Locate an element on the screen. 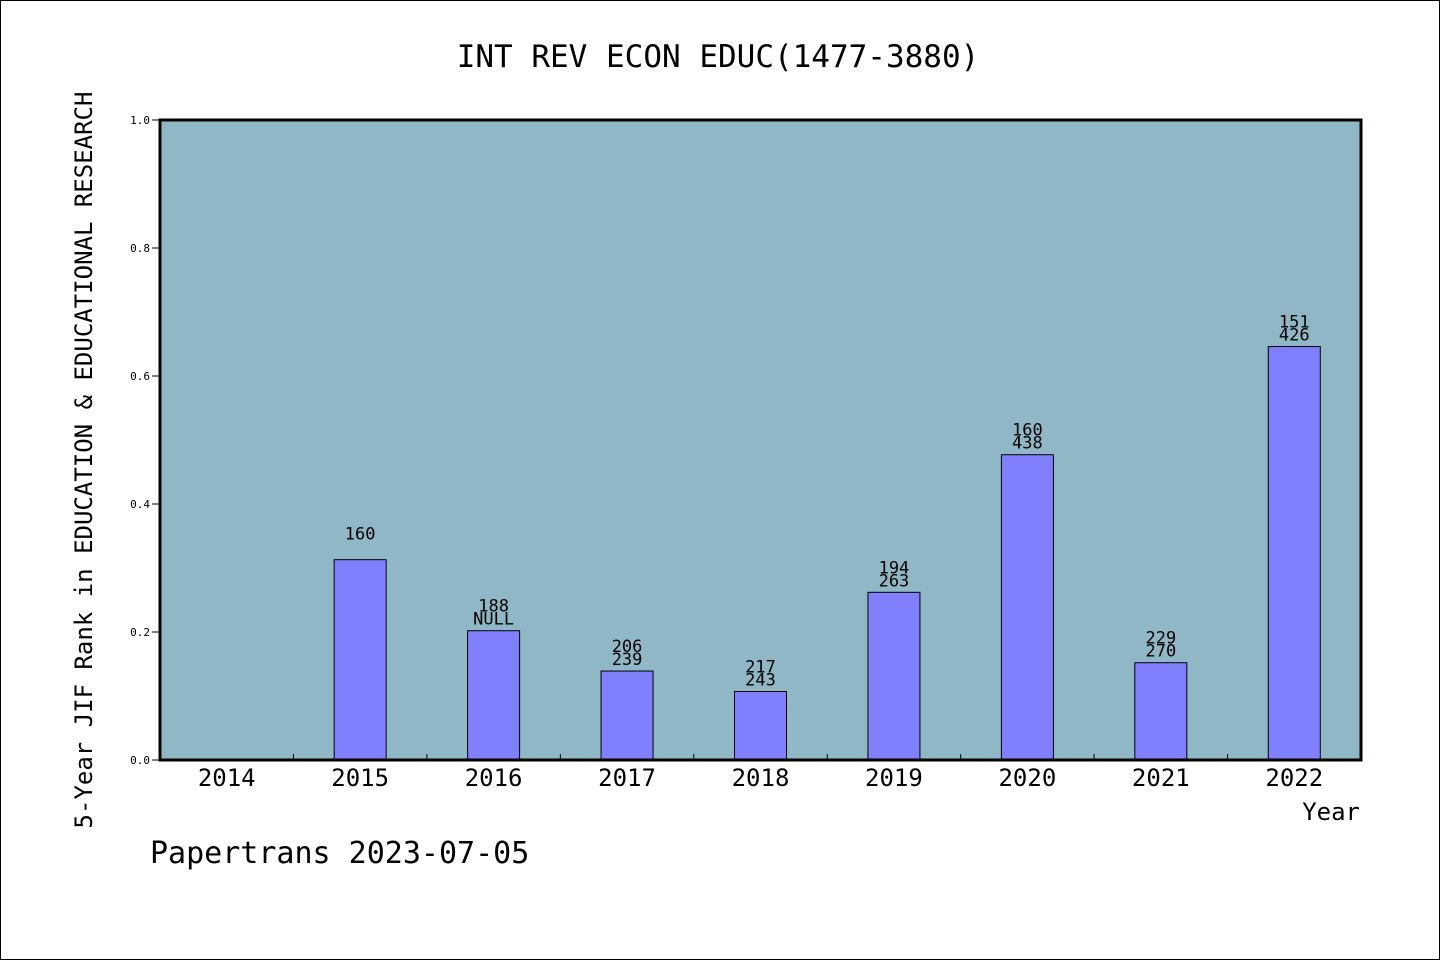 The height and width of the screenshot is (960, 1440). x-tick-label: 2019 is located at coordinates (894, 778).